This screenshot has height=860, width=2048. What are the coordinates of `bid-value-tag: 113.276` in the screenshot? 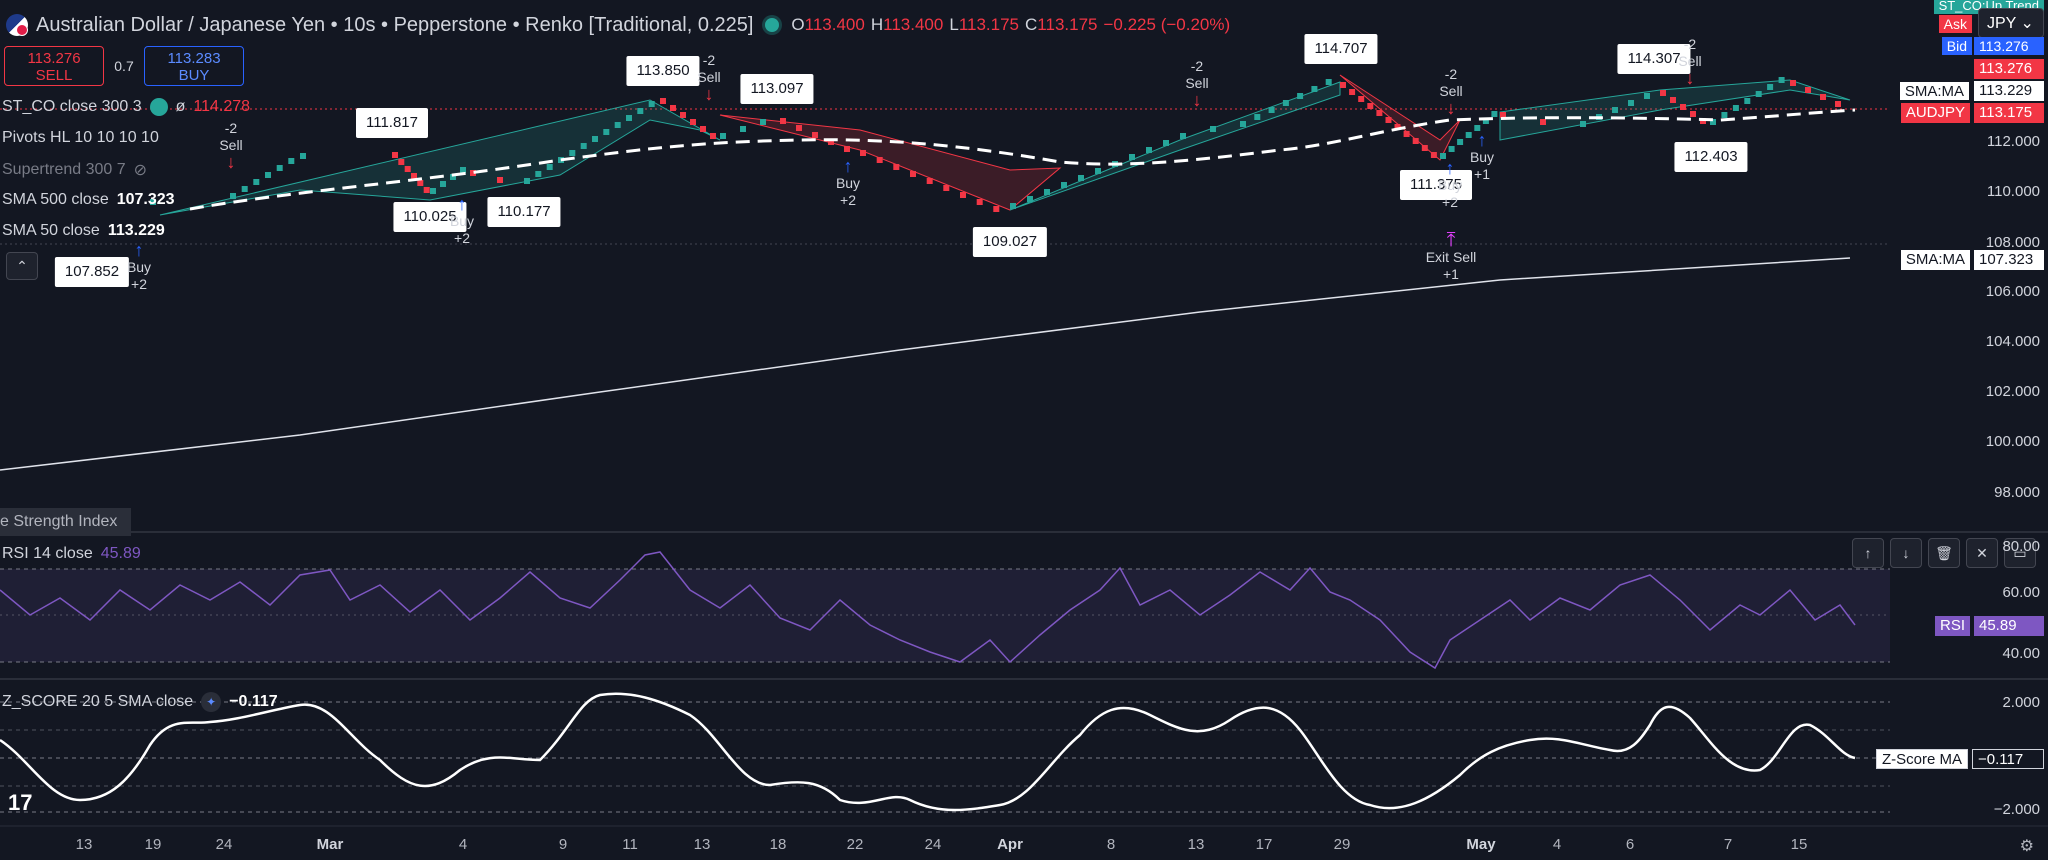 It's located at (2009, 46).